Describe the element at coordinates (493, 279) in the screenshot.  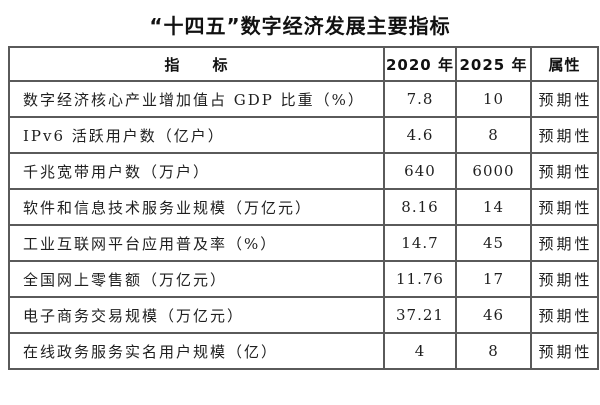
I see `value-2025-cell: 17` at that location.